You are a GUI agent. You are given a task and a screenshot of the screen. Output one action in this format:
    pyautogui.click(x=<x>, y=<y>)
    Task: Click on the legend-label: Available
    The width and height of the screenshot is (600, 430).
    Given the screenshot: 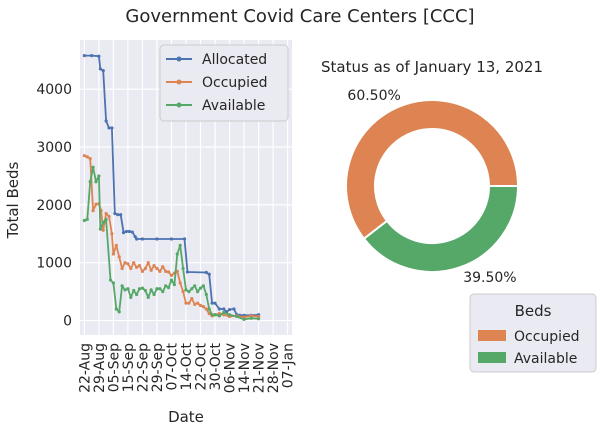 What is the action you would take?
    pyautogui.click(x=545, y=359)
    